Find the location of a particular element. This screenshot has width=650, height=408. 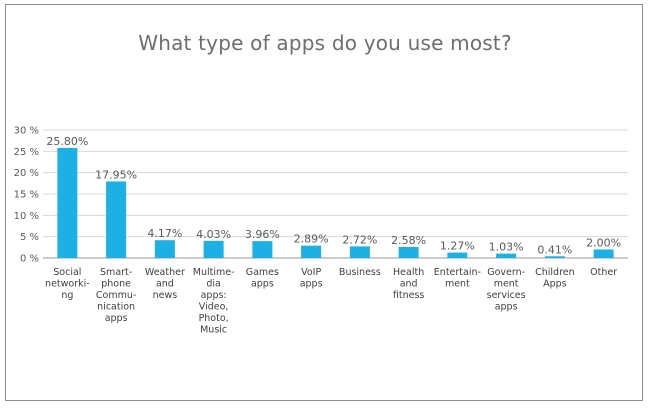

y-tick-label: 10 % is located at coordinates (26, 216).